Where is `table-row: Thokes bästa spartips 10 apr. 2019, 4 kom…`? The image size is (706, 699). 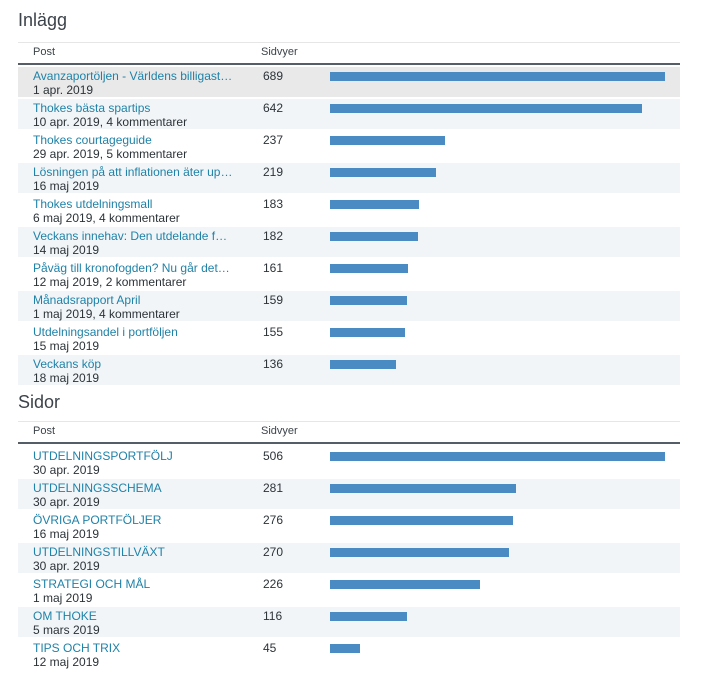
table-row: Thokes bästa spartips 10 apr. 2019, 4 kom… is located at coordinates (349, 114).